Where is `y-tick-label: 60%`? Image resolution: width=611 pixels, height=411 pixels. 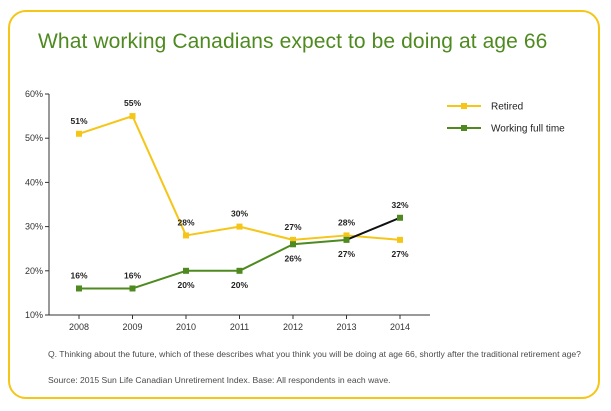
y-tick-label: 60% is located at coordinates (34, 94).